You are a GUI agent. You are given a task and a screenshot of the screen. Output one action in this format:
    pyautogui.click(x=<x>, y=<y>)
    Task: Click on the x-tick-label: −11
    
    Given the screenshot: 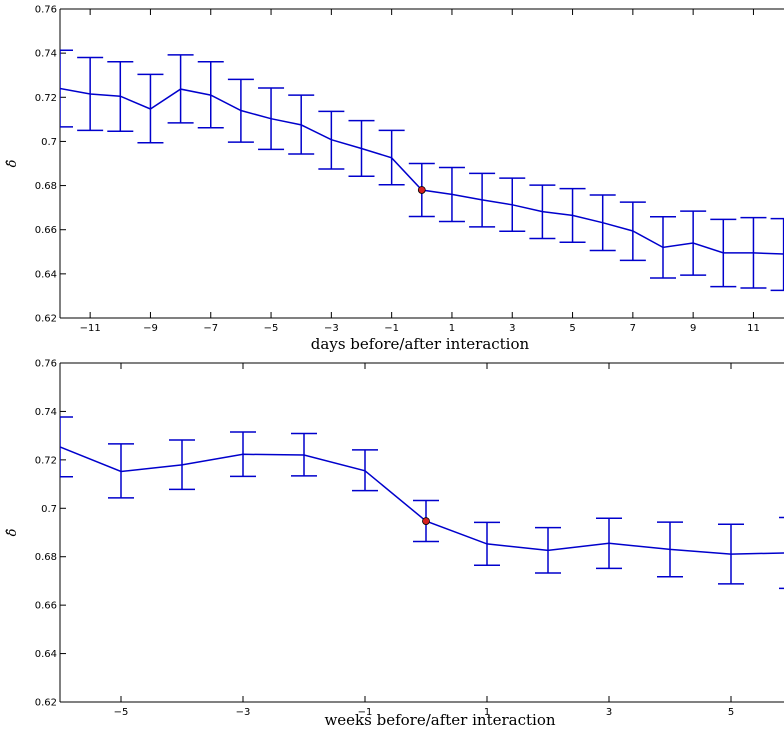 What is the action you would take?
    pyautogui.click(x=90, y=328)
    